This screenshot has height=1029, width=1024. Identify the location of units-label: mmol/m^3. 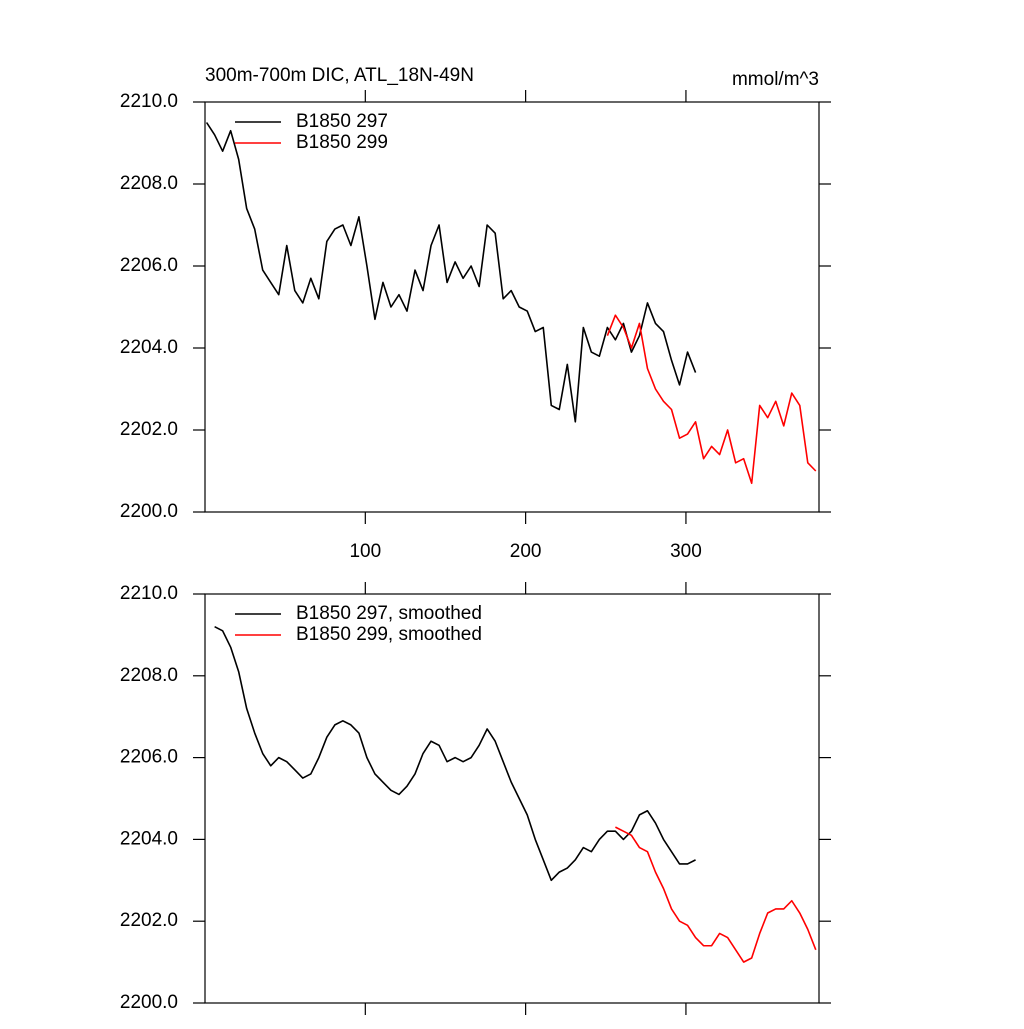
(775, 79).